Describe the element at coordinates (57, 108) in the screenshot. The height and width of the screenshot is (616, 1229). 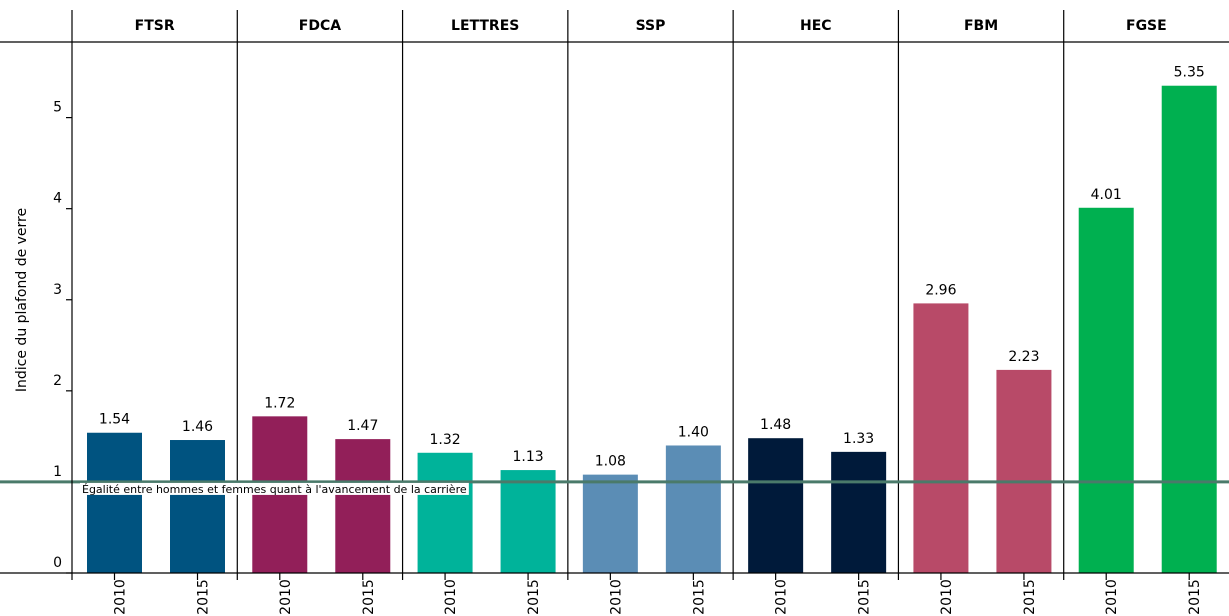
I see `y-tick-label: 5` at that location.